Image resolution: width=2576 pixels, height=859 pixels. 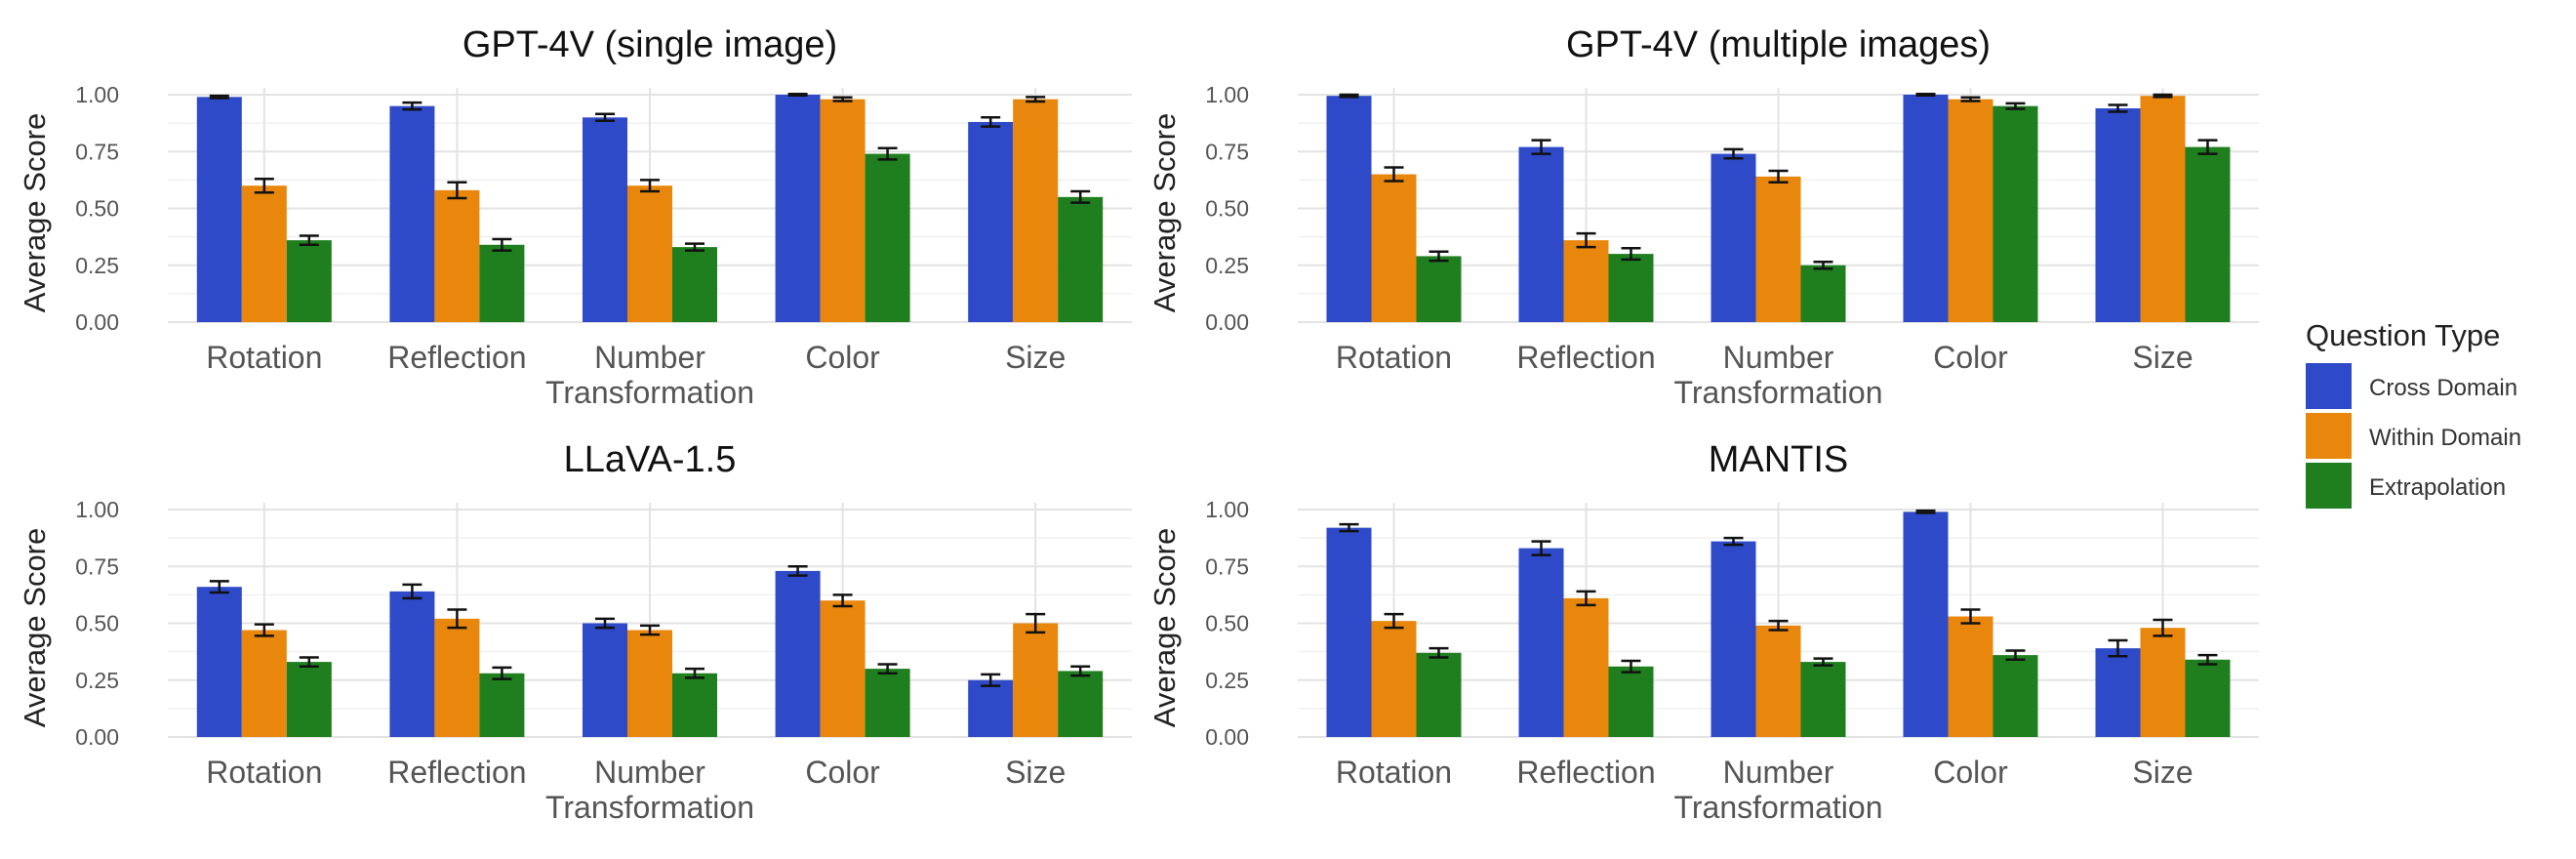 What do you see at coordinates (650, 45) in the screenshot?
I see `panel-title: GPT-4V (single image)` at bounding box center [650, 45].